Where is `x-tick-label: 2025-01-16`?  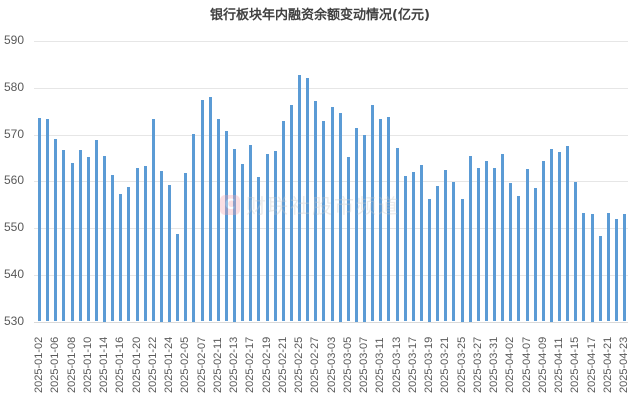 x-tick-label: 2025-01-16 is located at coordinates (120, 364).